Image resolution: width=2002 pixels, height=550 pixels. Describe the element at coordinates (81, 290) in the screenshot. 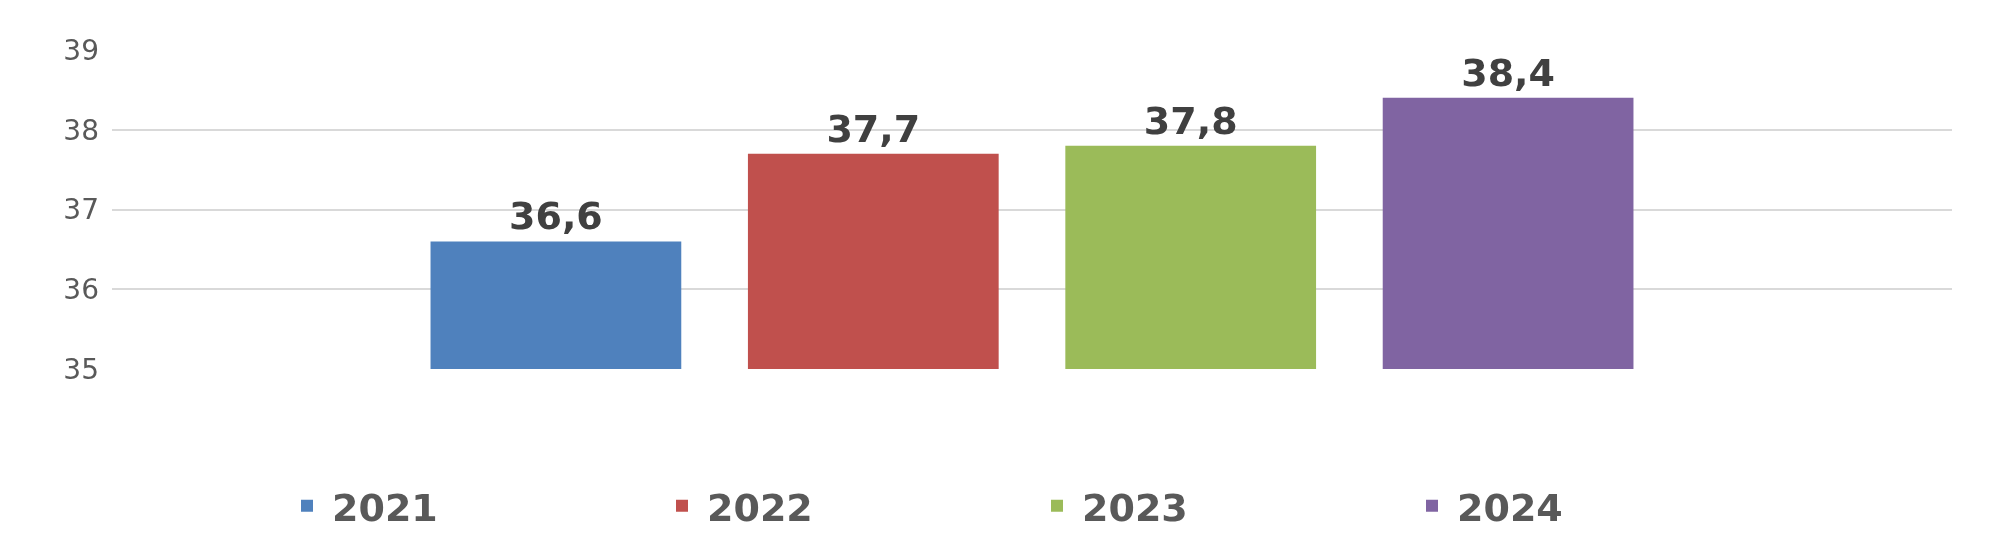

I see `y-tick-label: 36` at that location.